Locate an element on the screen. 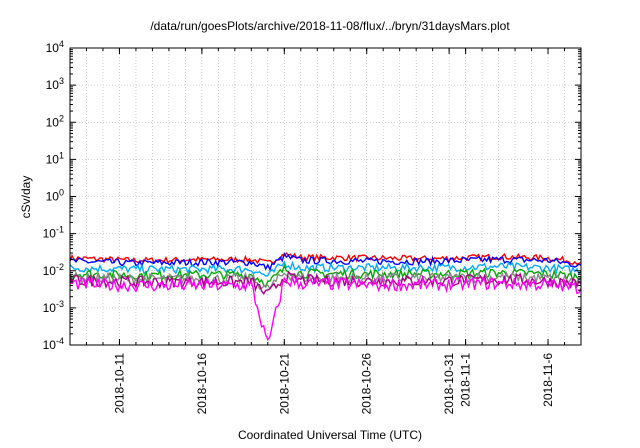  y-tick-label: 10¹ is located at coordinates (55, 158).